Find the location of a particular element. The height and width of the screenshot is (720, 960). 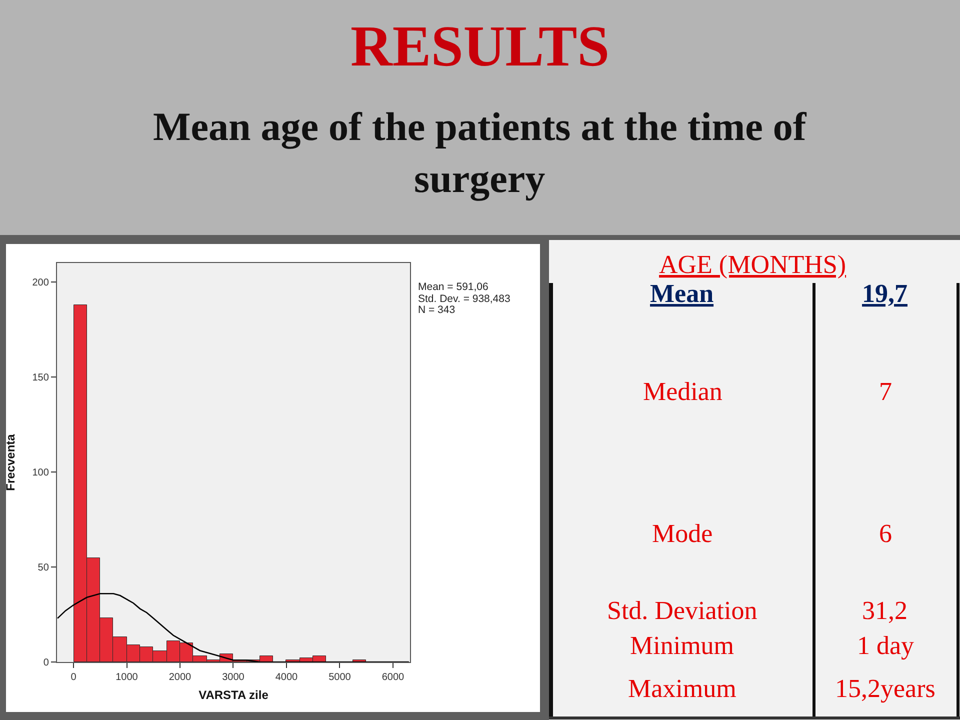

text: AGE (MONTHS) is located at coordinates (752, 264).